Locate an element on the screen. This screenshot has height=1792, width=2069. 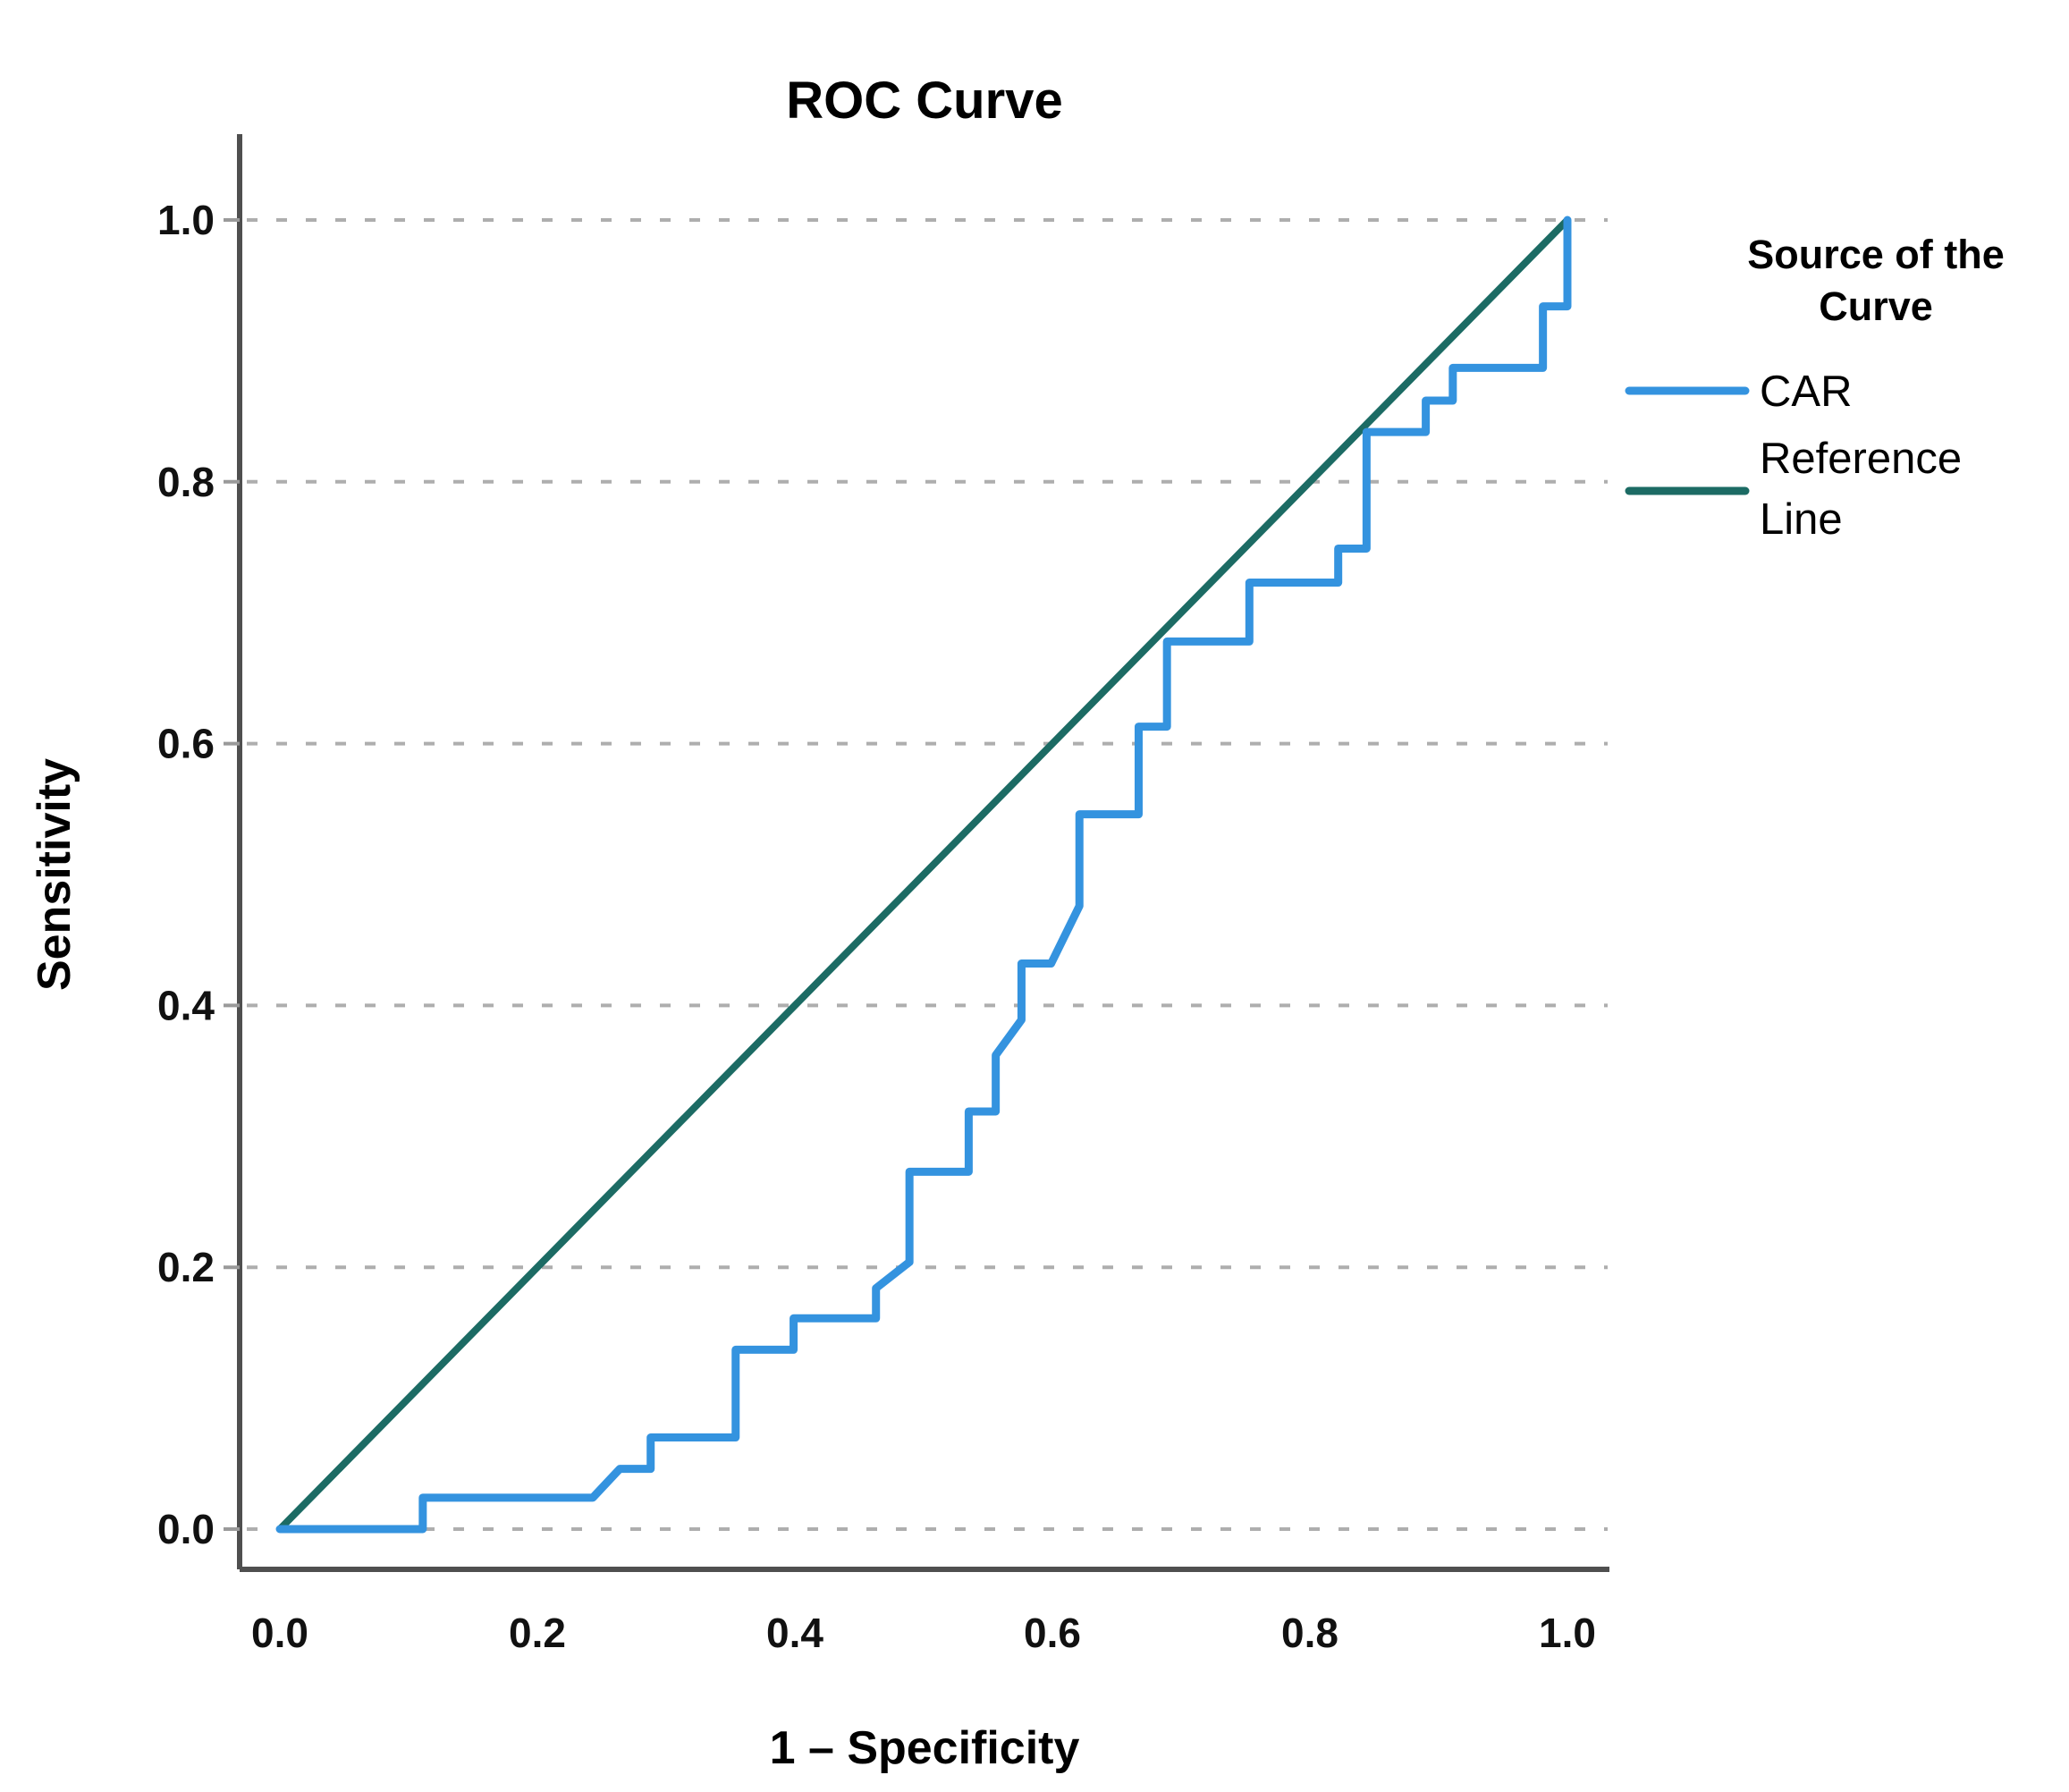
y-tick-label-0.0: 0.0 is located at coordinates (186, 1529).